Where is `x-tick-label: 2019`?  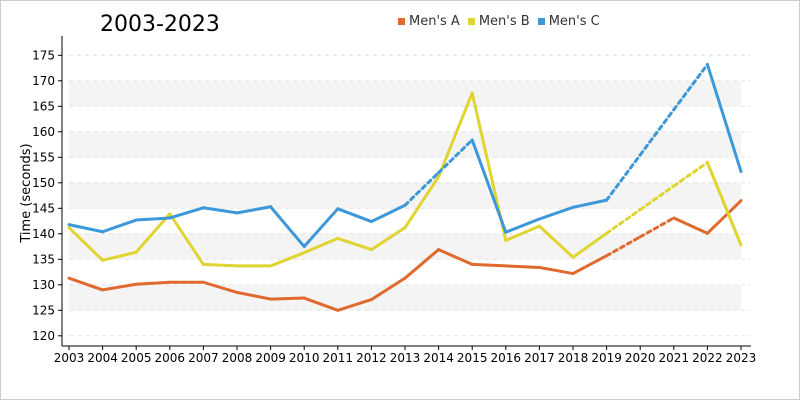 x-tick-label: 2019 is located at coordinates (606, 358).